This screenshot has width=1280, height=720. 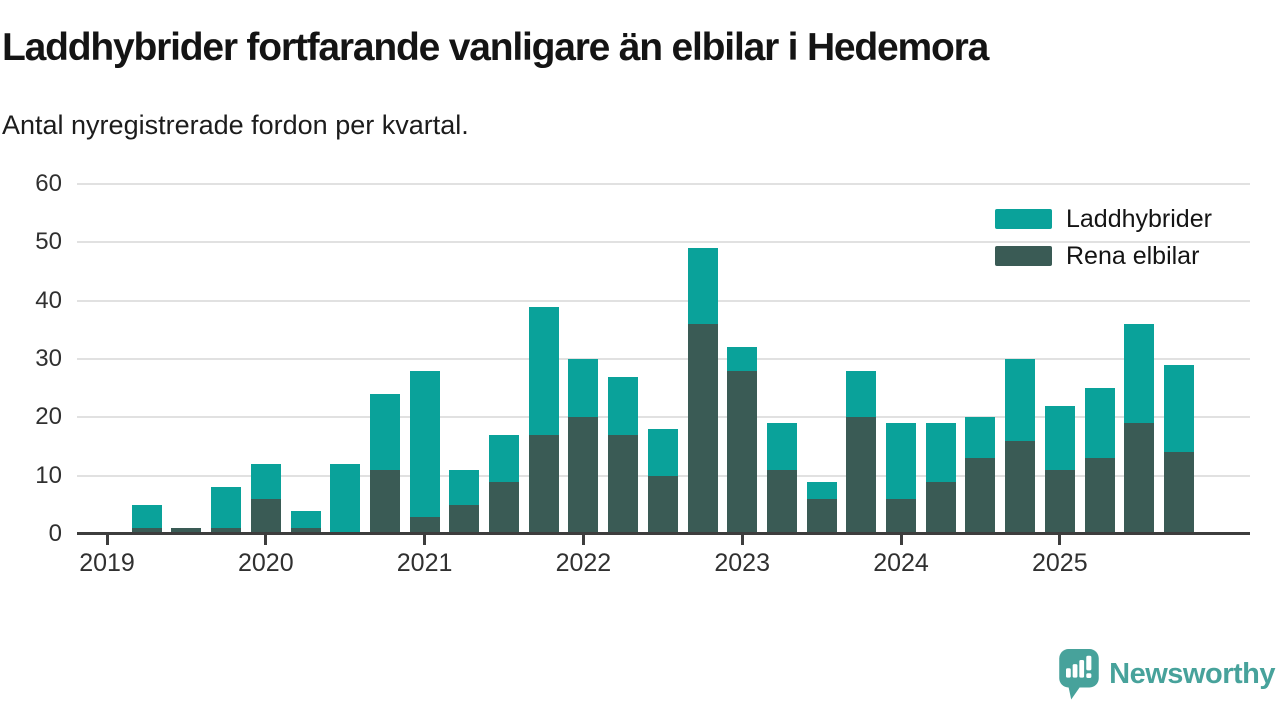 What do you see at coordinates (901, 461) in the screenshot?
I see `bar-2024-Q1-laddhybrider` at bounding box center [901, 461].